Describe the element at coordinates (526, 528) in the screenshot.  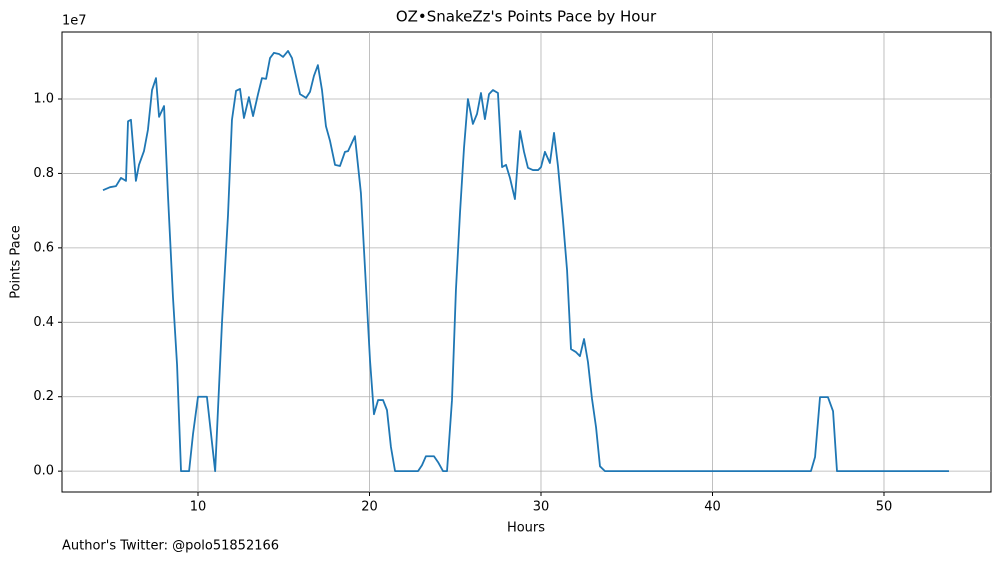
I see `x-axis-label: Hours` at that location.